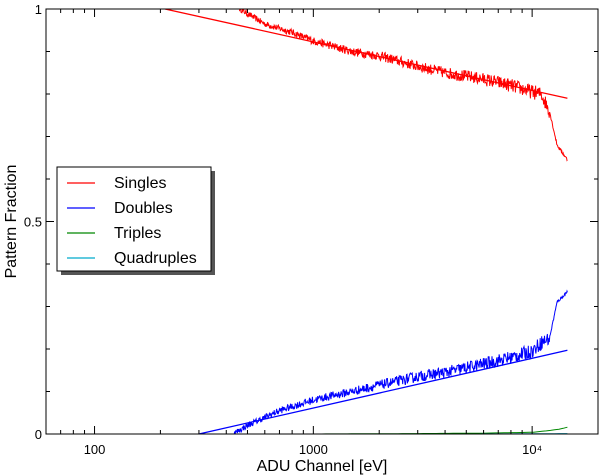 This screenshot has width=600, height=476. Describe the element at coordinates (137, 233) in the screenshot. I see `legend-label-triples: Triples` at that location.